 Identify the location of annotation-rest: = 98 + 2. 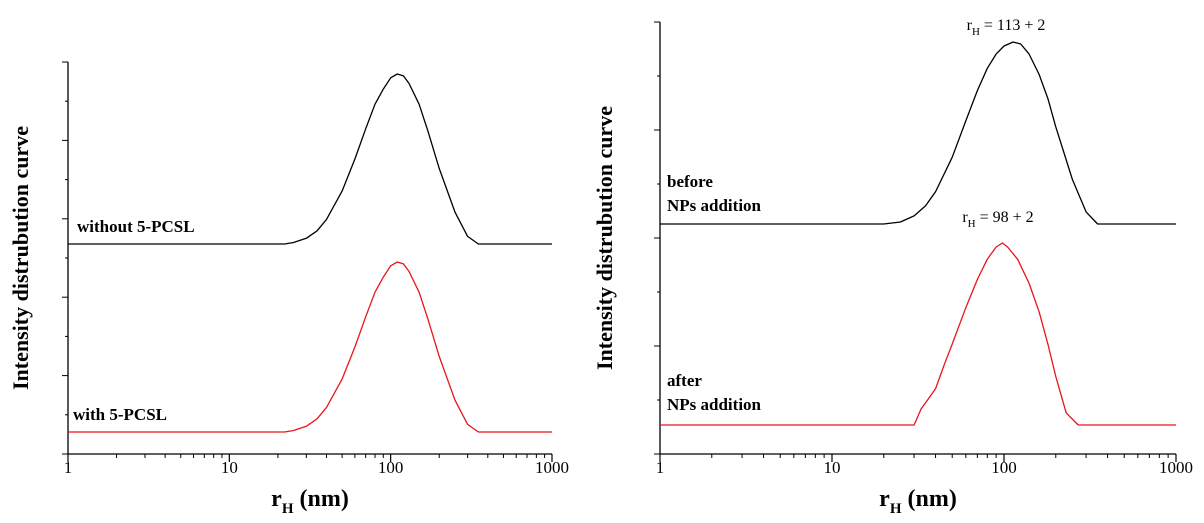
(1005, 217).